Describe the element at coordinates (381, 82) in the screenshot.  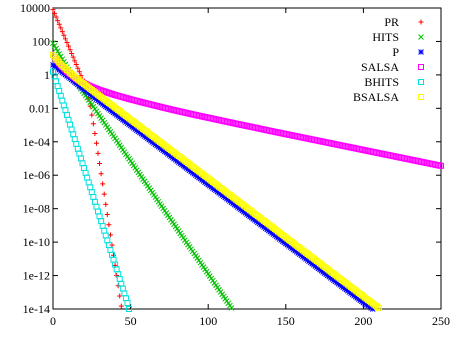
I see `legend-label: BHITS` at that location.